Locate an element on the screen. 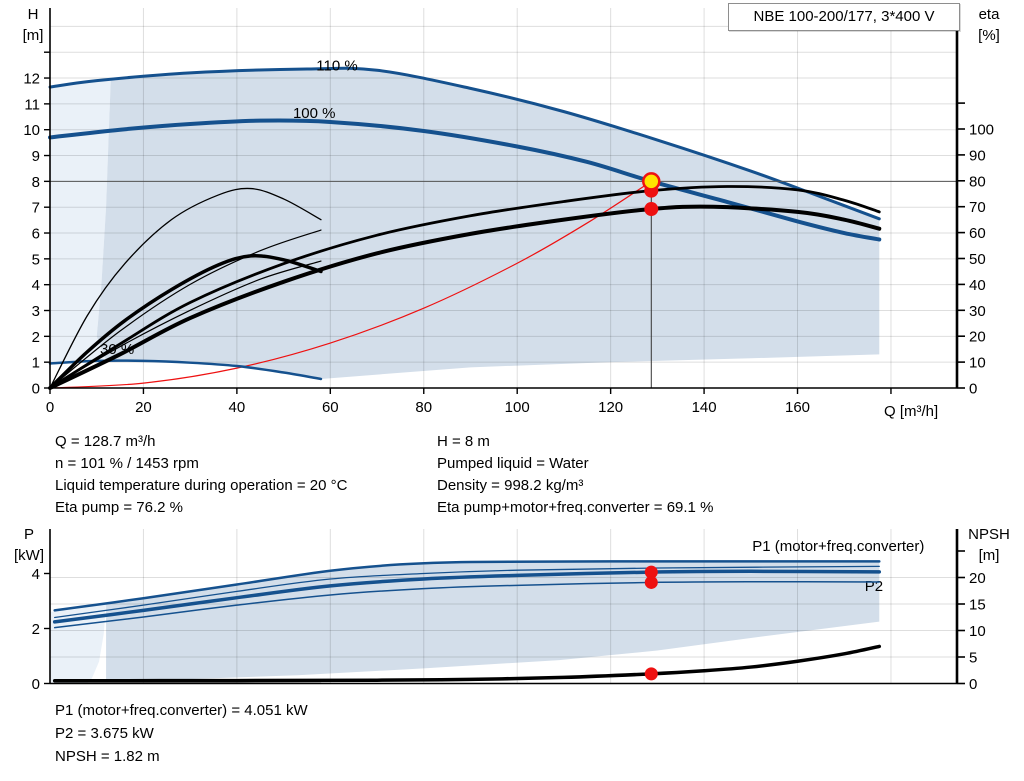  series-p1-curve is located at coordinates (467, 596).